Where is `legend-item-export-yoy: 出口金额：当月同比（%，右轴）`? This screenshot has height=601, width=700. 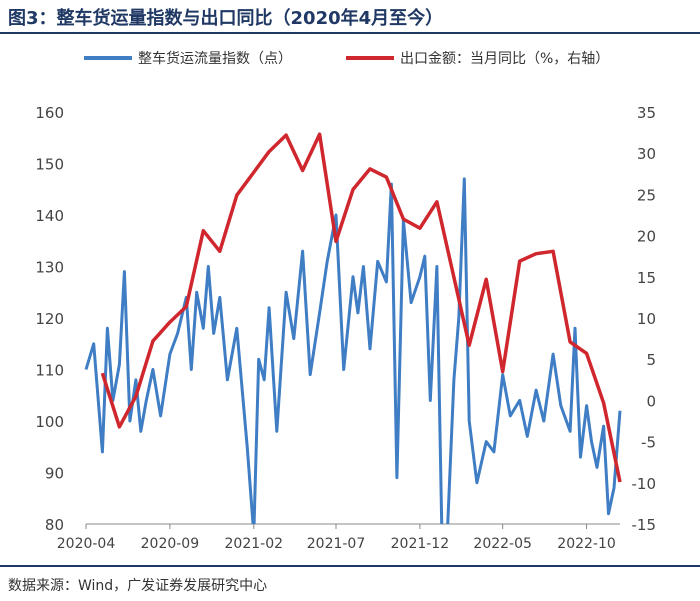
legend-item-export-yoy: 出口金额：当月同比（%，右轴） is located at coordinates (477, 59).